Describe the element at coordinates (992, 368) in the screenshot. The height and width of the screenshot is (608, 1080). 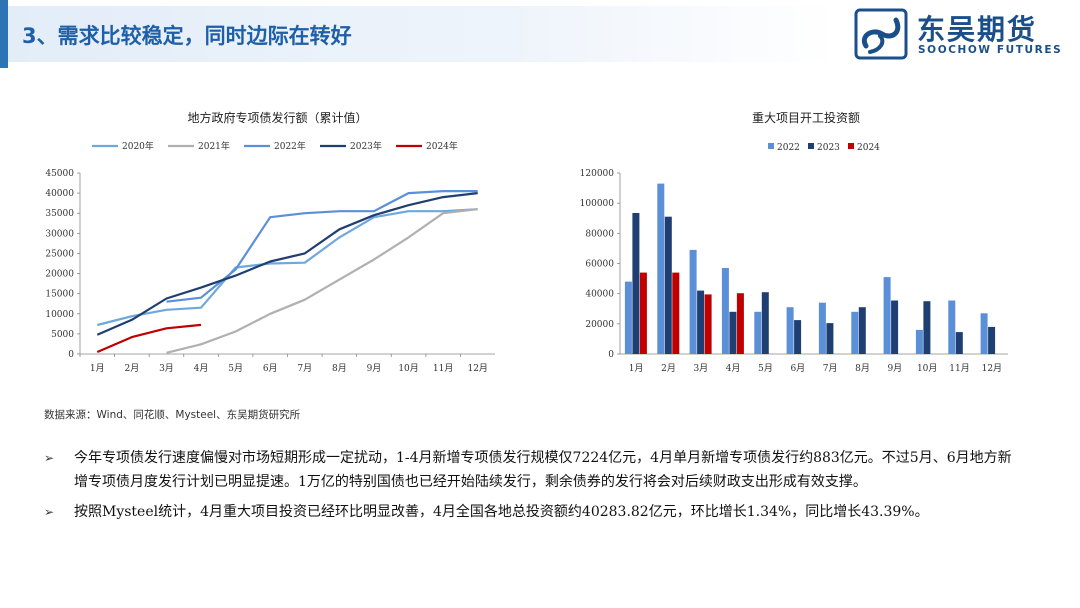
I see `bar-chart-x-tick-label: 12月` at that location.